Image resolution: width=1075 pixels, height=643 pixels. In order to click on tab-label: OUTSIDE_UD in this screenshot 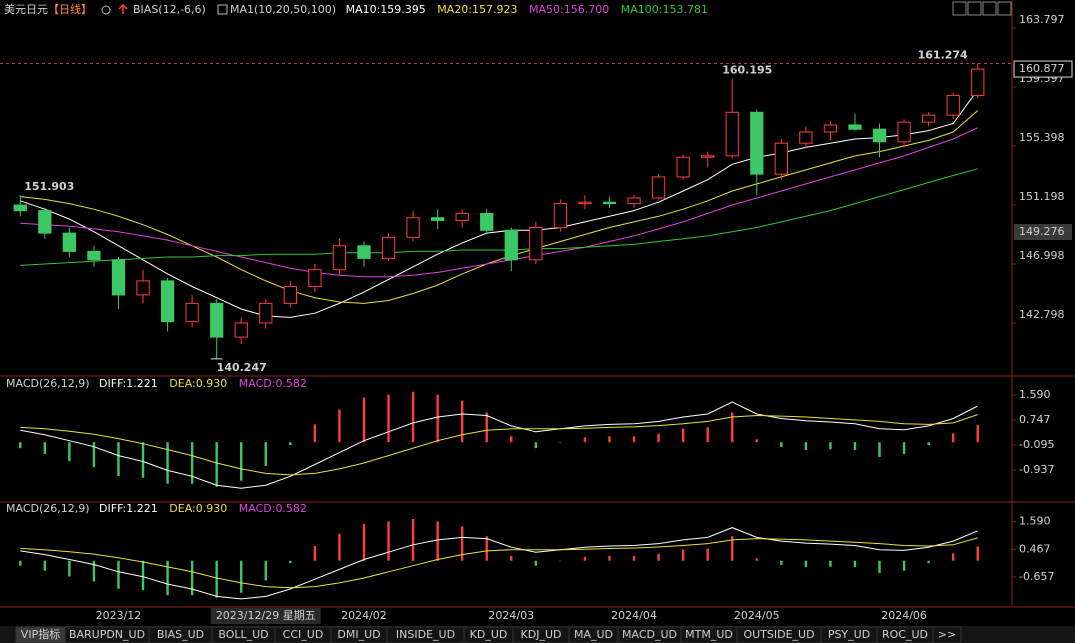, I will do `click(778, 634)`.